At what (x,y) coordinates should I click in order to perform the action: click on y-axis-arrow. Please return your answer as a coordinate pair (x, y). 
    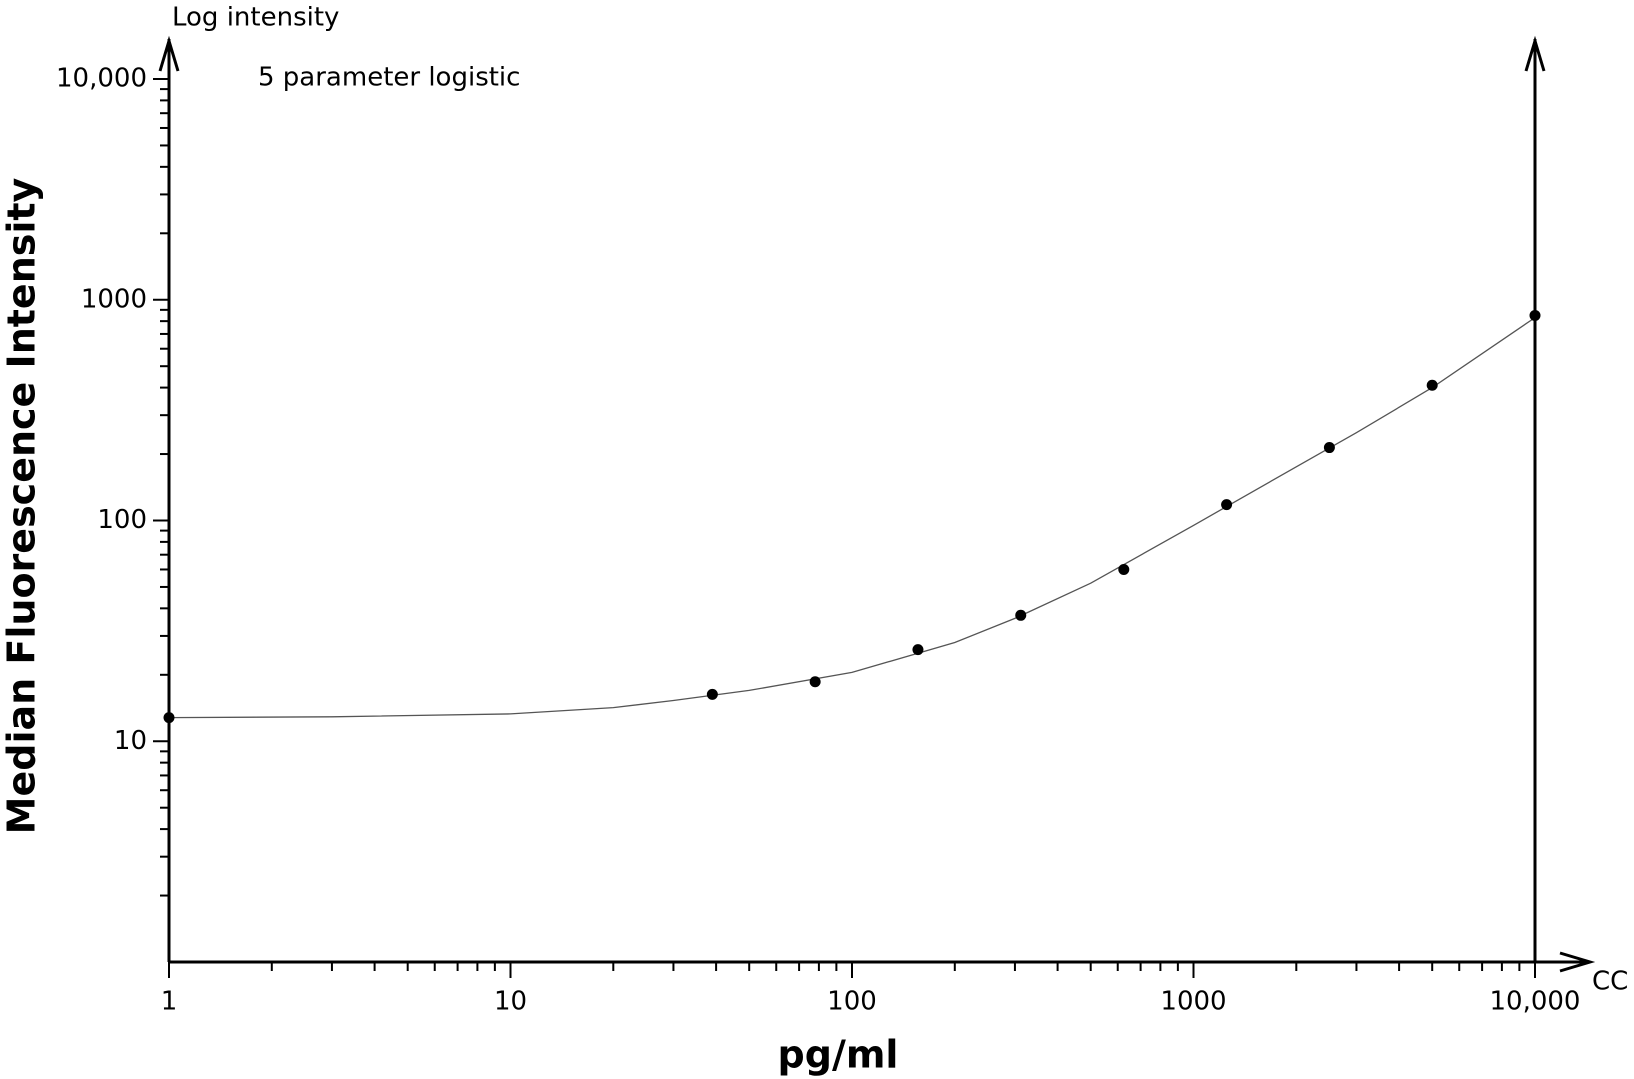
    Looking at the image, I should click on (169, 53).